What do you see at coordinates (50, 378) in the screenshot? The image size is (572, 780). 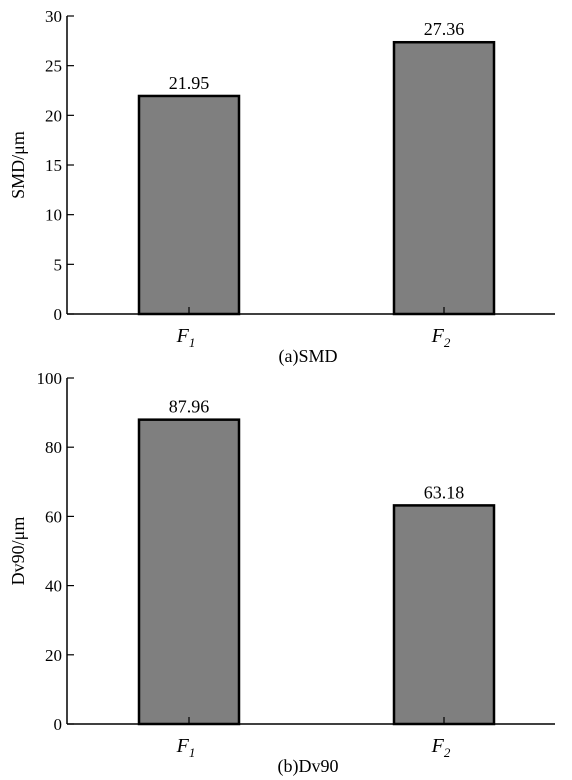 I see `chart-2-y-tick-label: 100` at bounding box center [50, 378].